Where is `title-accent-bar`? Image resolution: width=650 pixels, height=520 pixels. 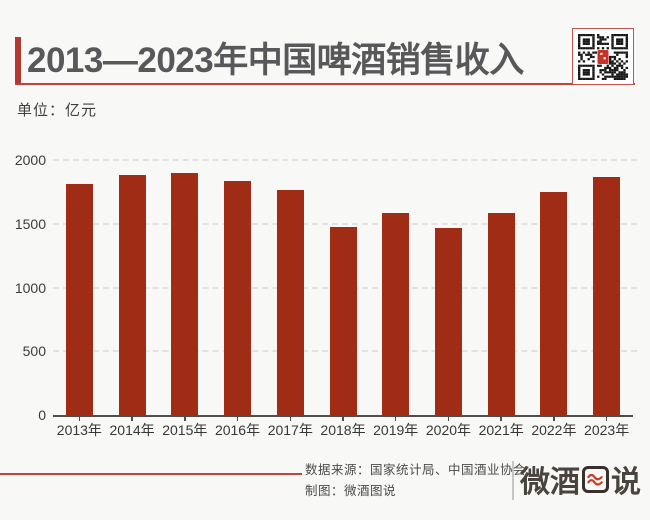
title-accent-bar is located at coordinates (18, 60).